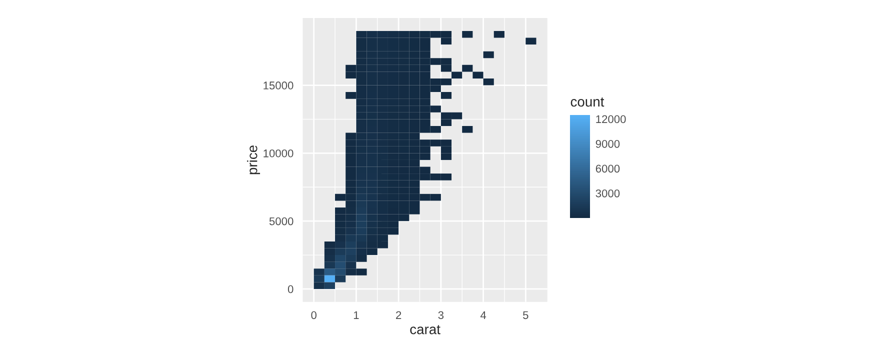  I want to click on y-tick-label: 15000, so click(279, 86).